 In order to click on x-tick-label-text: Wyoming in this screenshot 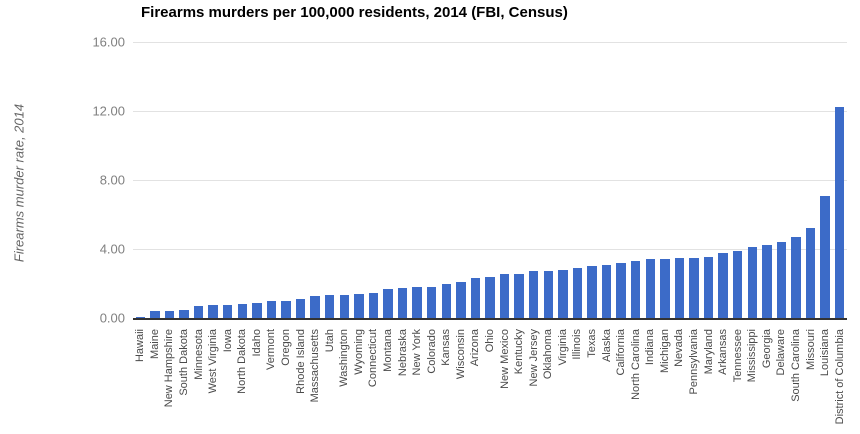, I will do `click(358, 352)`.